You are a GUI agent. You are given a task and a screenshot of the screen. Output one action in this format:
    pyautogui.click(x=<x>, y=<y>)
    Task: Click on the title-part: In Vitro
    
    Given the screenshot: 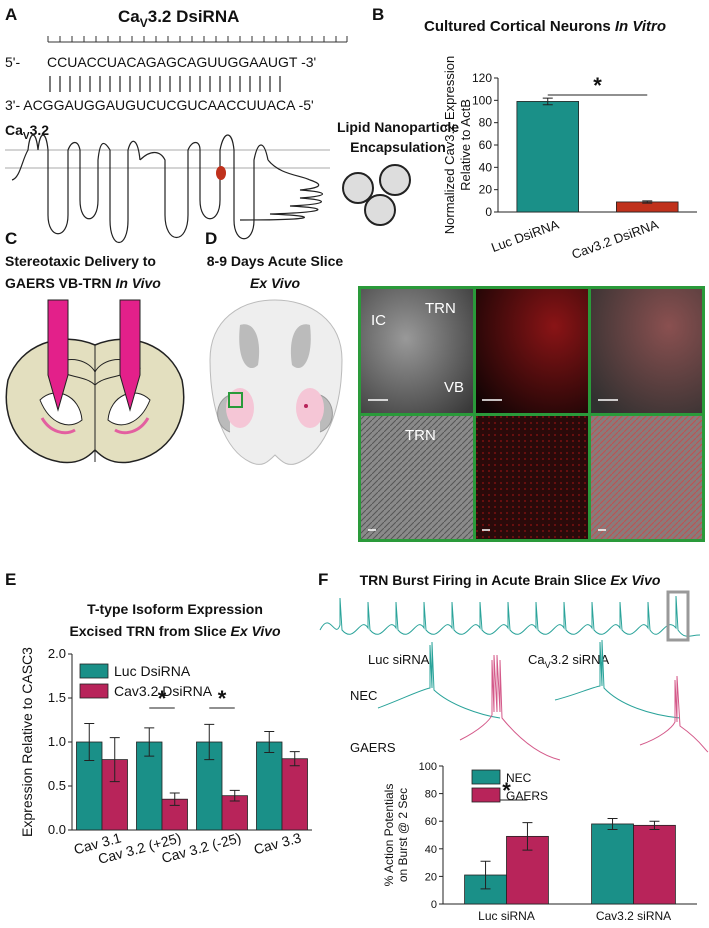 What is the action you would take?
    pyautogui.click(x=640, y=26)
    